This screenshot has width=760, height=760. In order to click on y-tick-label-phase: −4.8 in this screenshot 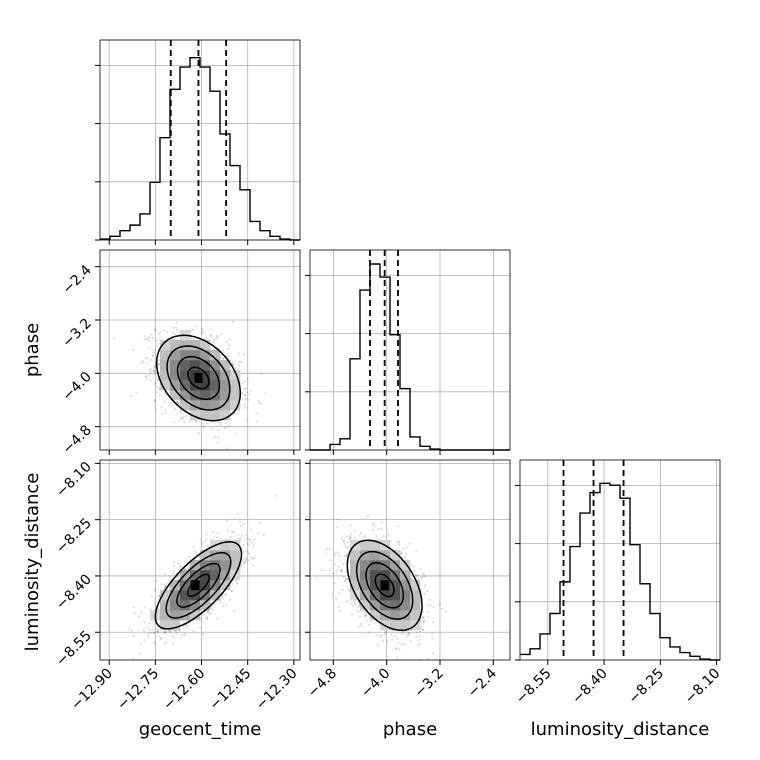, I will do `click(76, 439)`.